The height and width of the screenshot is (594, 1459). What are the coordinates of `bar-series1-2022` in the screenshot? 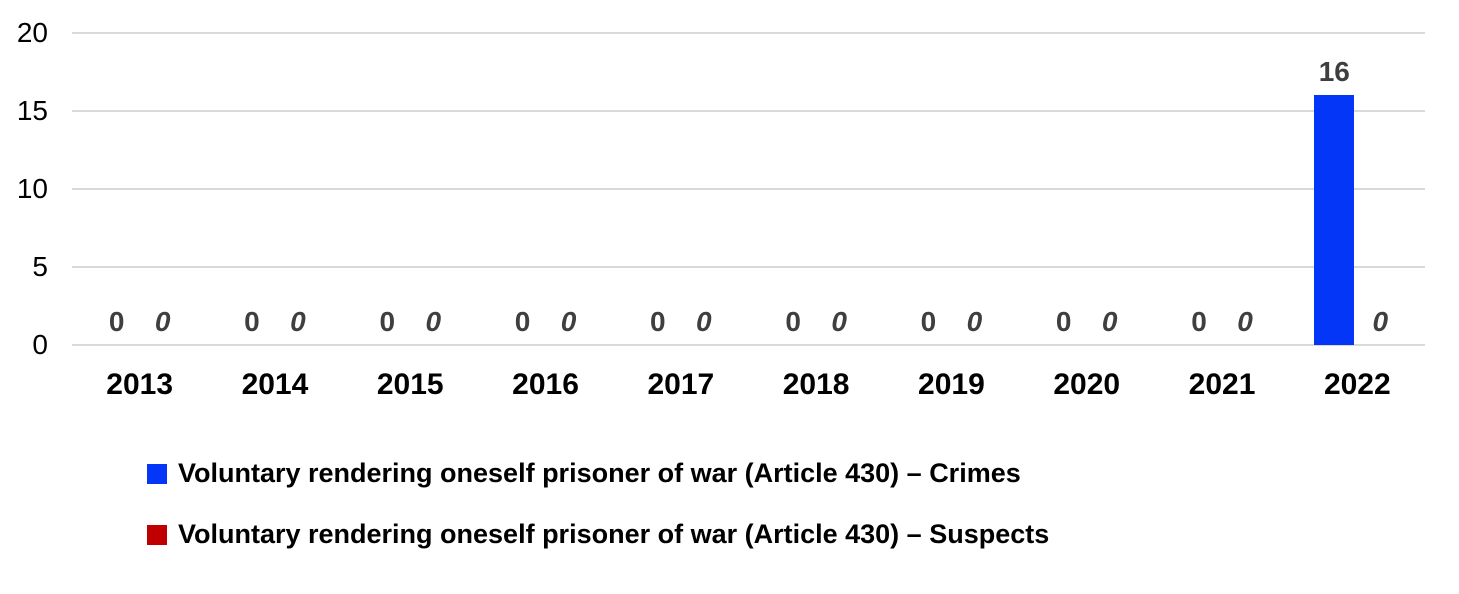 It's located at (1334, 220).